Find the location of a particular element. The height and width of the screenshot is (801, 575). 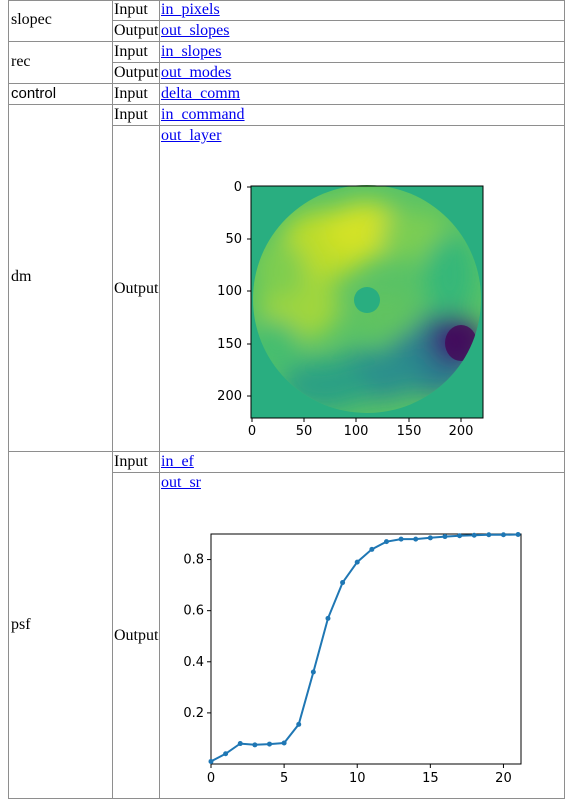

heatmap-x-ticks: 0 50 100 150 200 is located at coordinates (361, 428).